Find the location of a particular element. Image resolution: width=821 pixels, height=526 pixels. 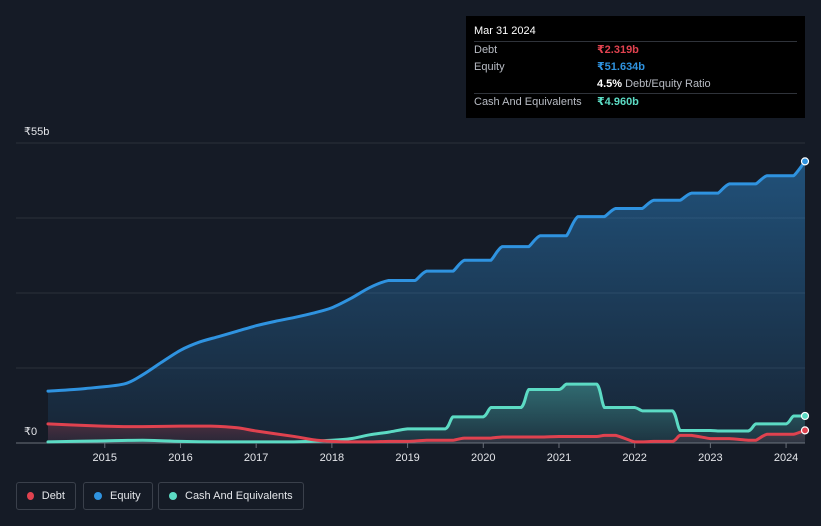

legend-equity: Equity is located at coordinates (118, 496).